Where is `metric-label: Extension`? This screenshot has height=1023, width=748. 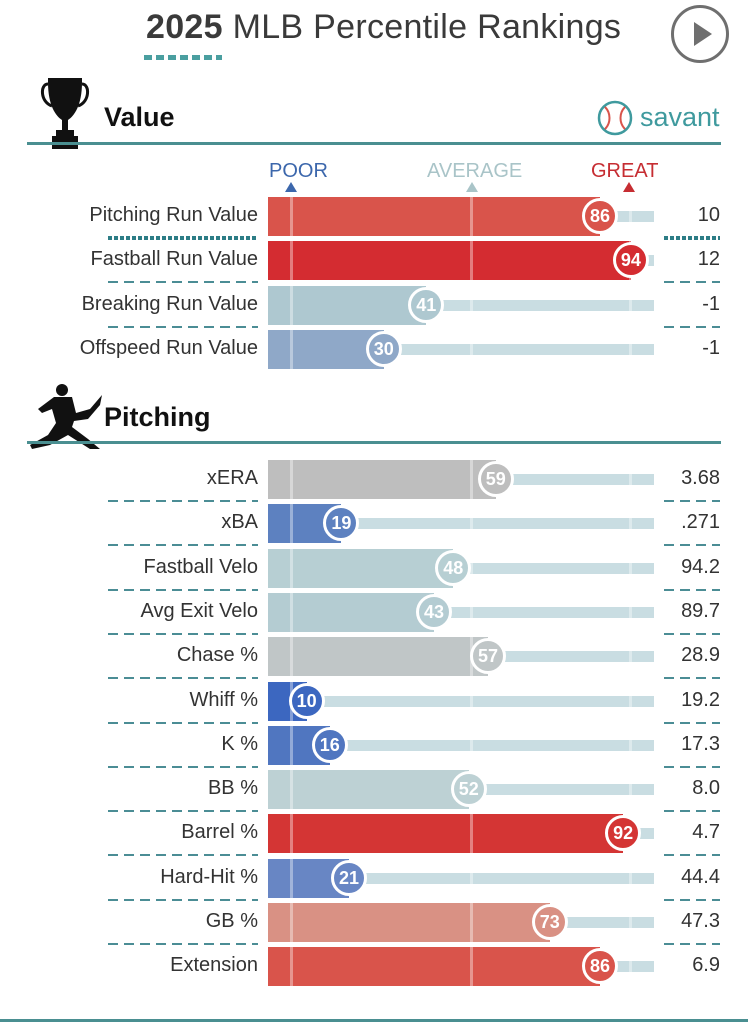
metric-label: Extension is located at coordinates (214, 965).